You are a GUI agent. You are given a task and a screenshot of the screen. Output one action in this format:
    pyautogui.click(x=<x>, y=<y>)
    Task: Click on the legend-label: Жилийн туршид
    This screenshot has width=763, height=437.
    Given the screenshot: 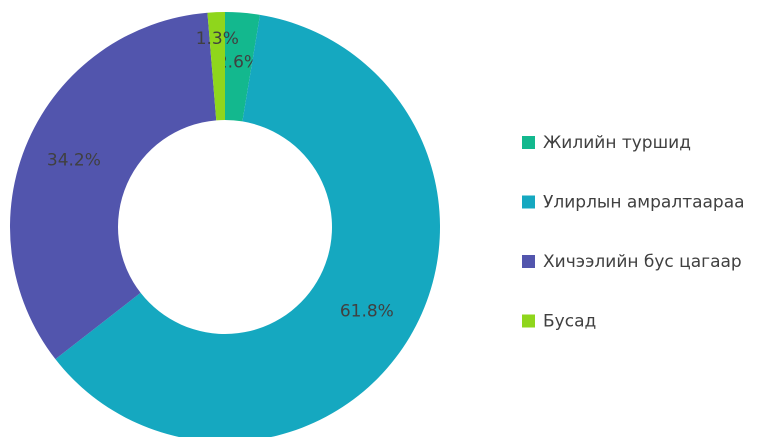 What is the action you would take?
    pyautogui.click(x=617, y=143)
    